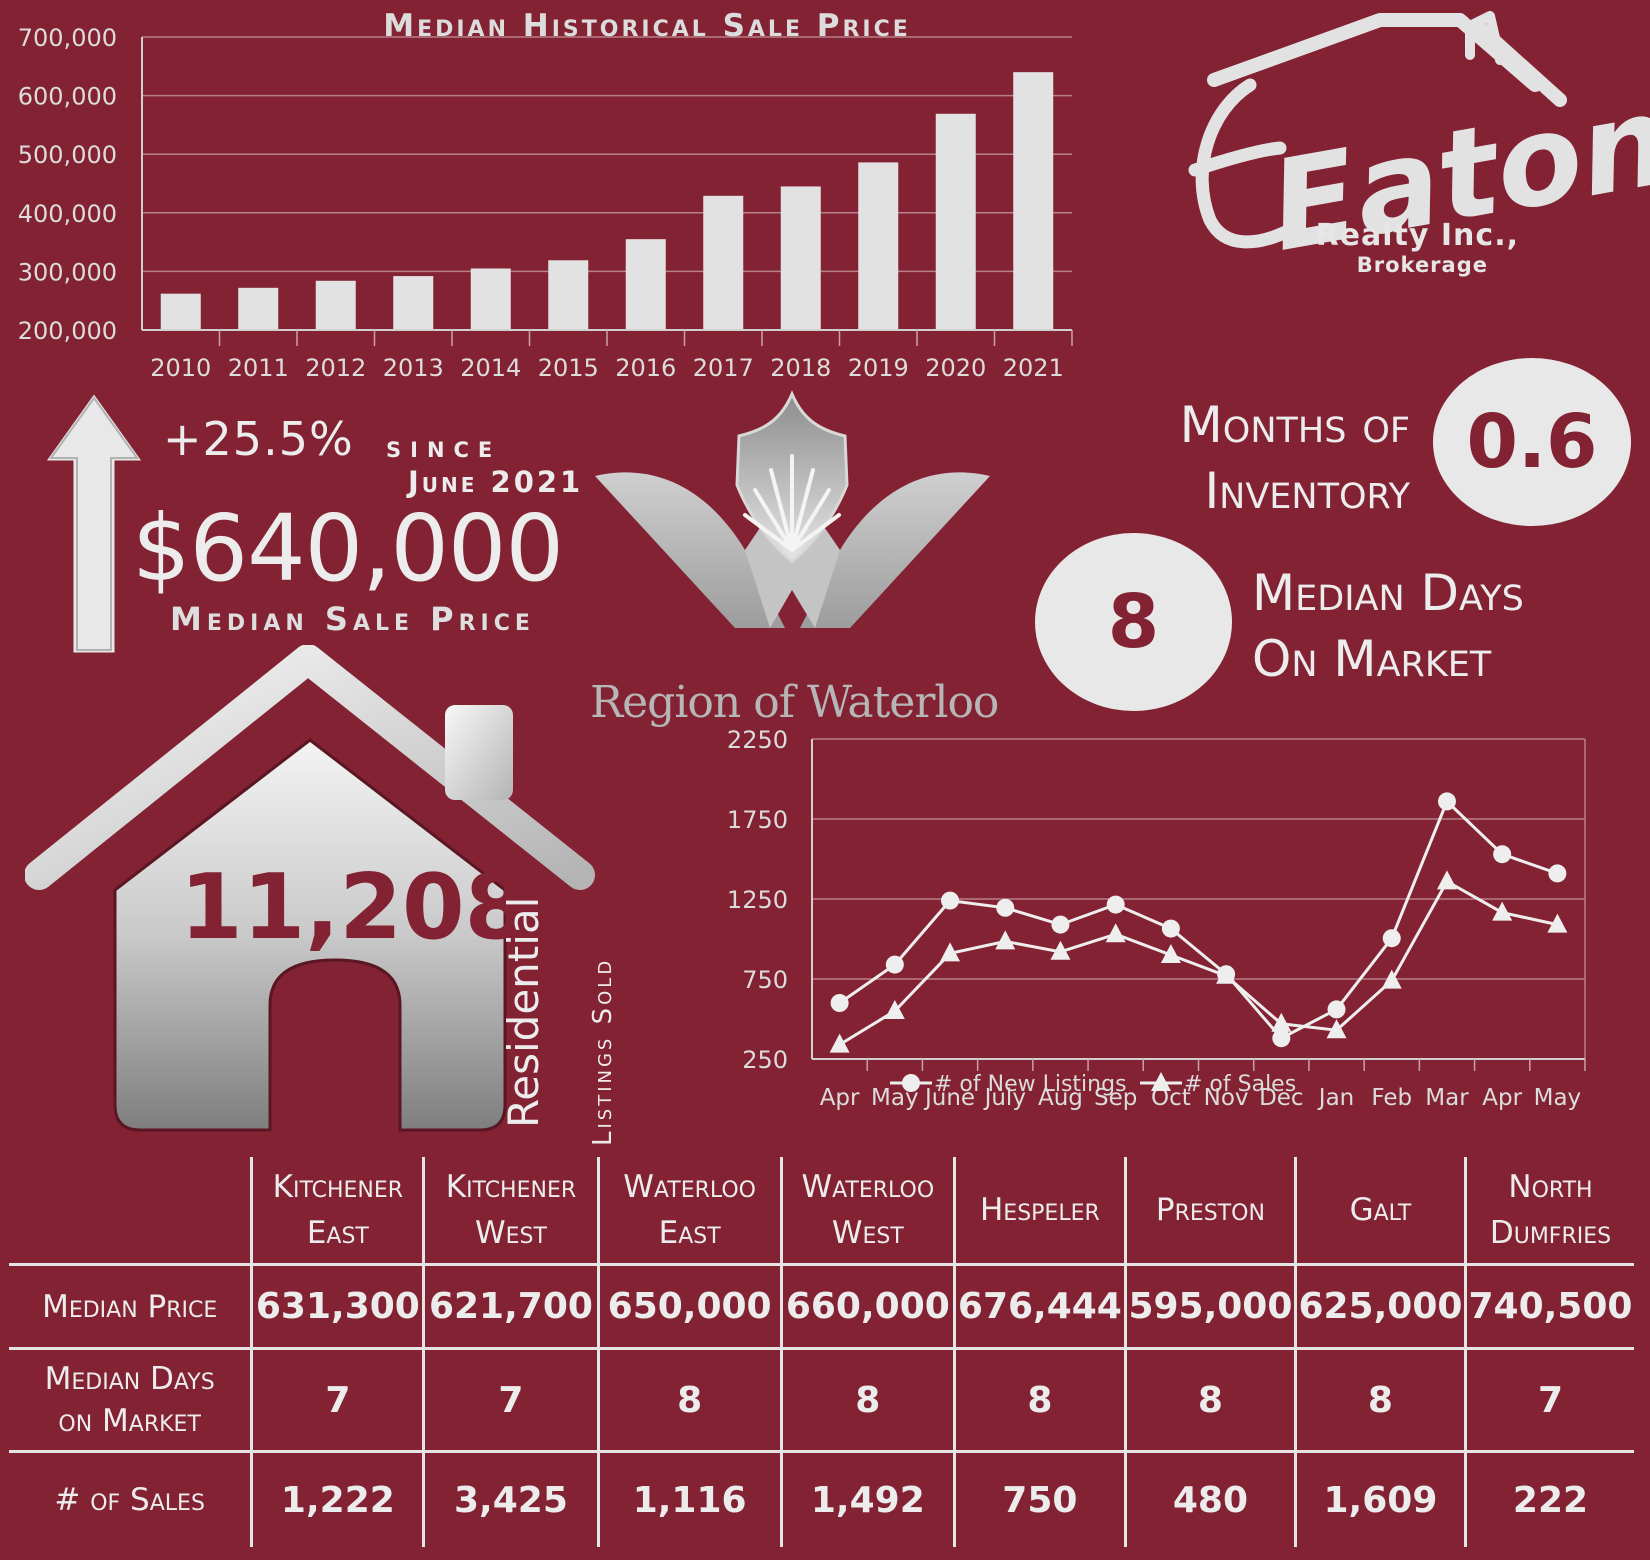  I want to click on price-change: +25.5%, so click(258, 439).